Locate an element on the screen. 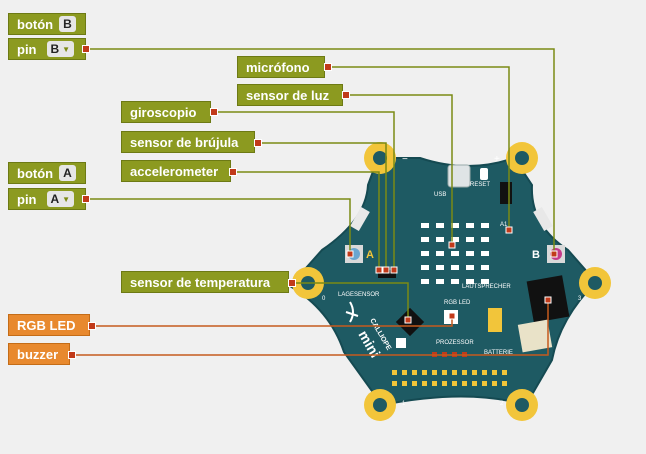 This screenshot has width=646, height=454. block-pin-a-label: pin is located at coordinates (27, 199).